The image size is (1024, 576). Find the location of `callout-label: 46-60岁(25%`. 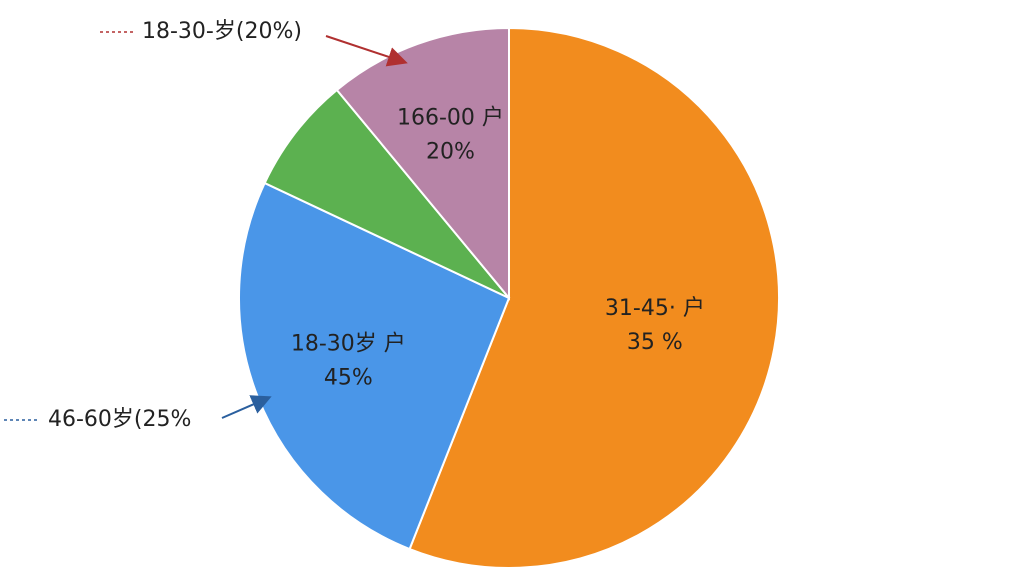

callout-label: 46-60岁(25% is located at coordinates (119, 419).